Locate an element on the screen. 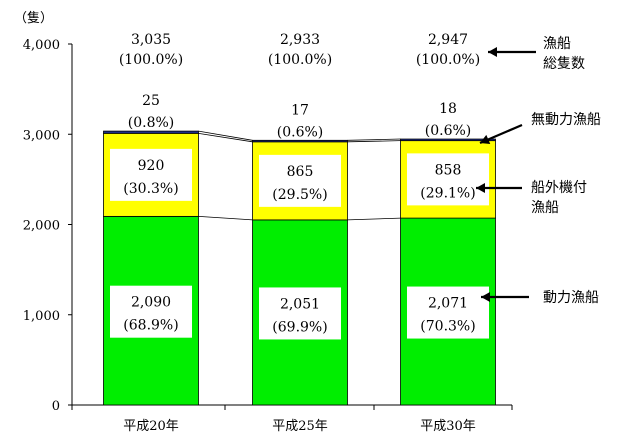 The width and height of the screenshot is (640, 434). data-label-pct: (29.5%) is located at coordinates (299, 195).